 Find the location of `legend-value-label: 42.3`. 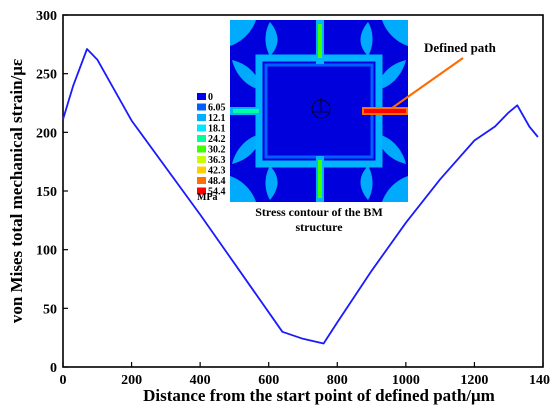

legend-value-label: 42.3 is located at coordinates (217, 171).